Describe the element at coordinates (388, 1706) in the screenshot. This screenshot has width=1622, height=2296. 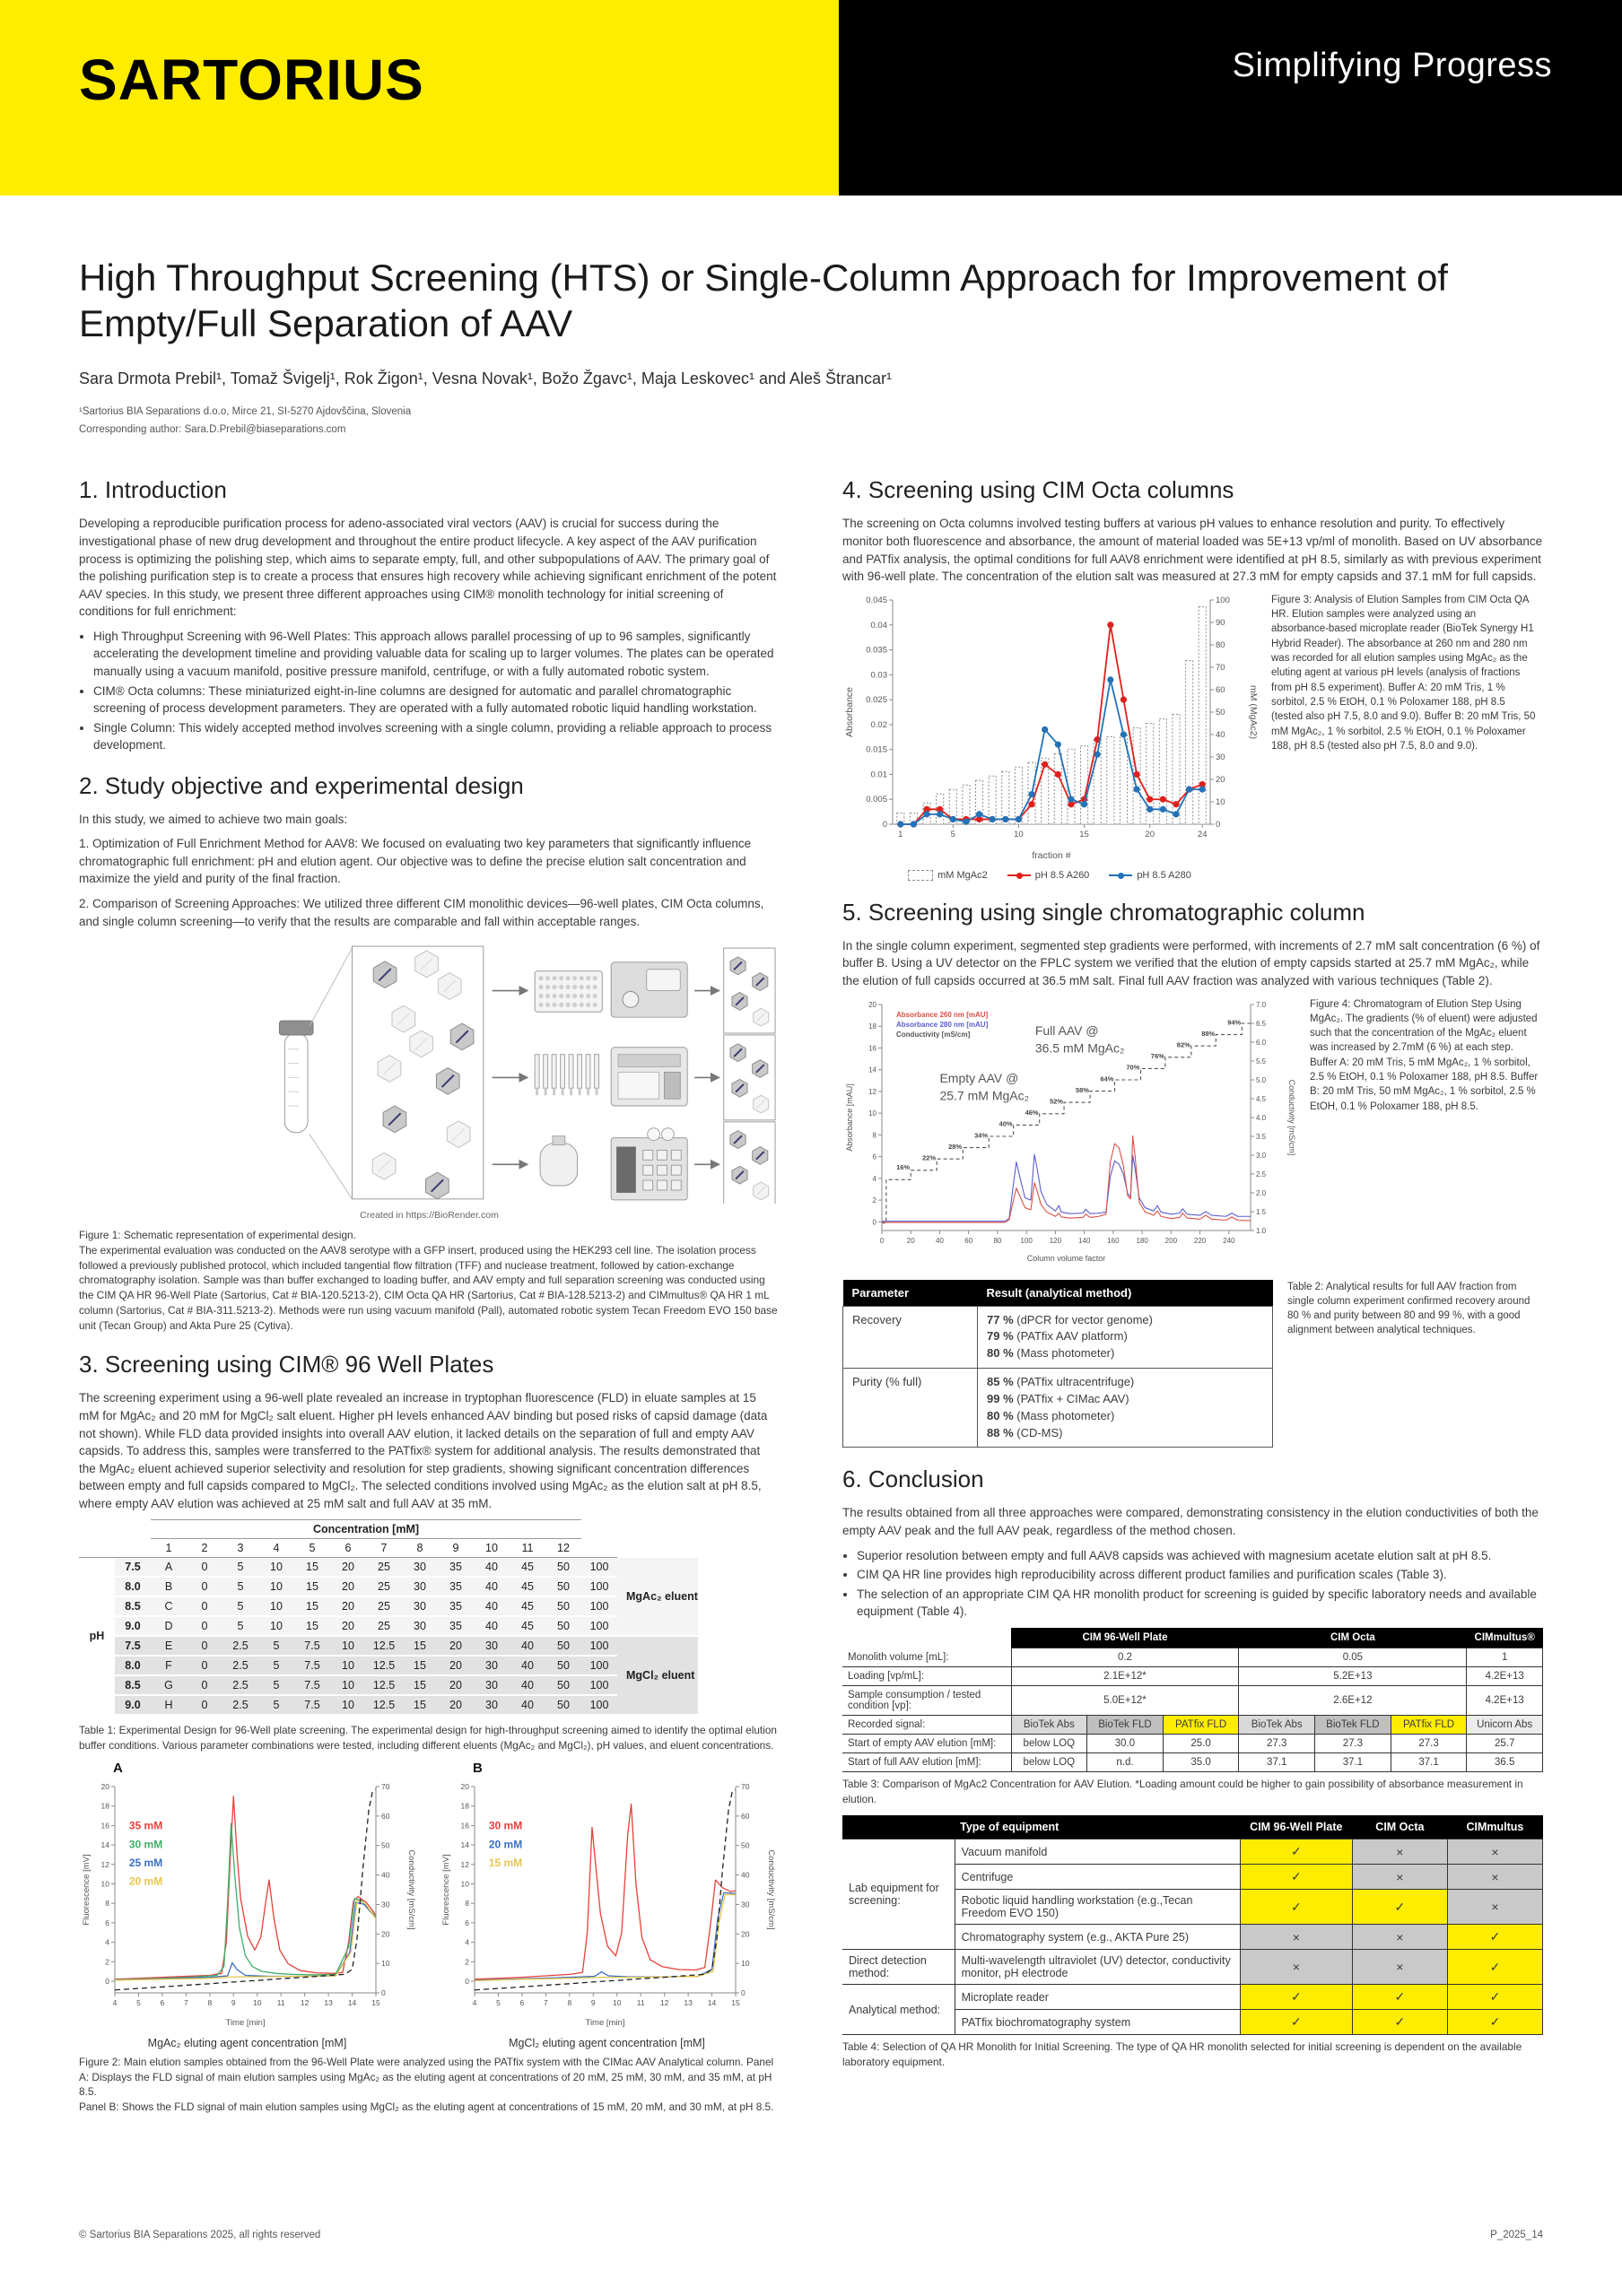
I see `table1-row: 9.0 H 0 2.5 5 7.5 10 12.5 15 20 30 40 50 100` at that location.